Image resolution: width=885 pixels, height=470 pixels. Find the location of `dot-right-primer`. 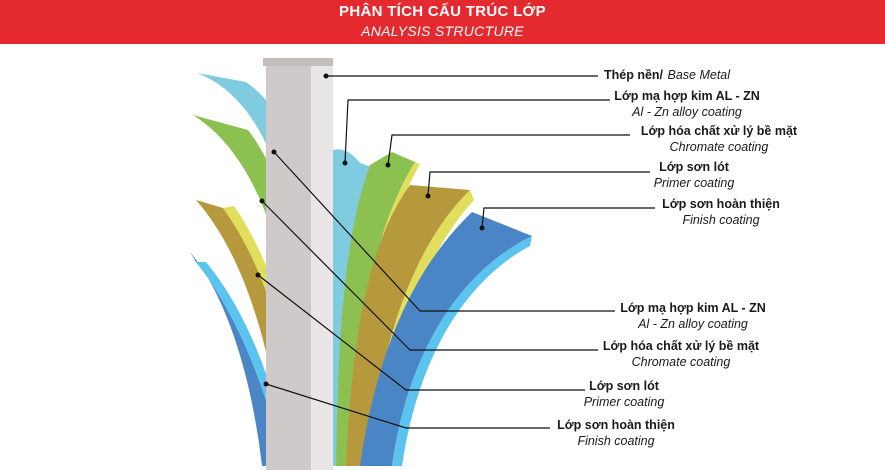

dot-right-primer is located at coordinates (428, 196).